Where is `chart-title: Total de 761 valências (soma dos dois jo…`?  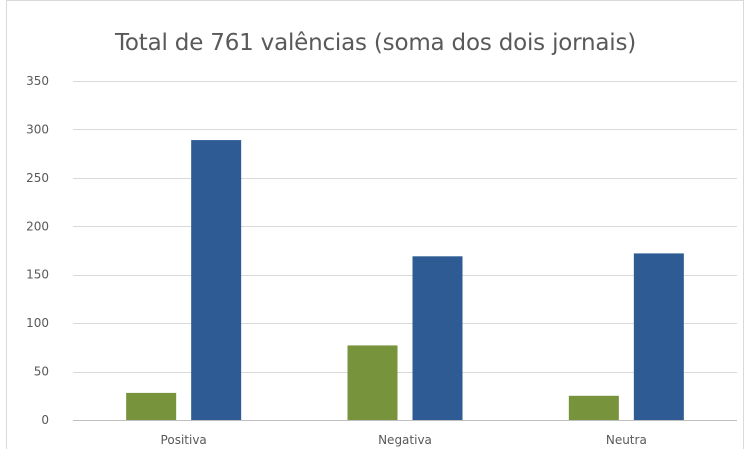 chart-title: Total de 761 valências (soma dos dois jo… is located at coordinates (375, 43).